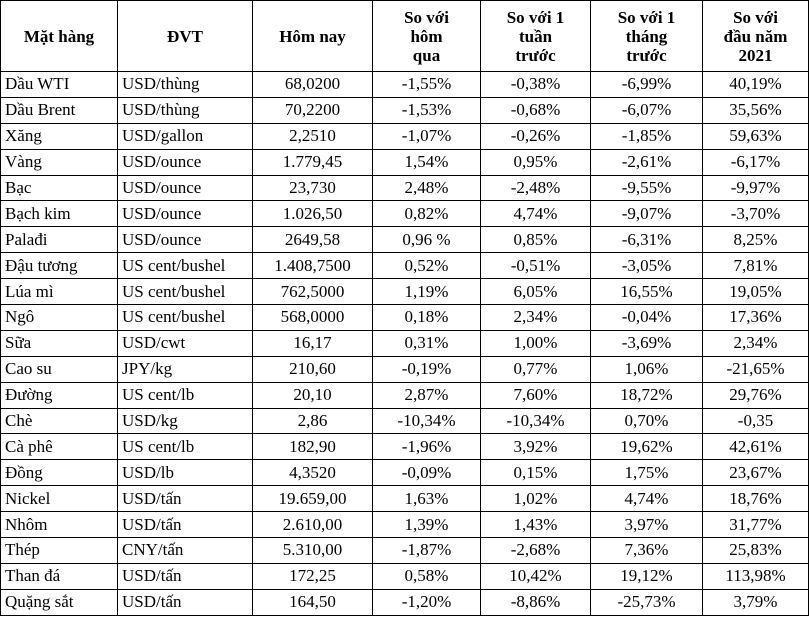 The image size is (810, 622). What do you see at coordinates (535, 240) in the screenshot?
I see `vs-week-cell: 0,85%` at bounding box center [535, 240].